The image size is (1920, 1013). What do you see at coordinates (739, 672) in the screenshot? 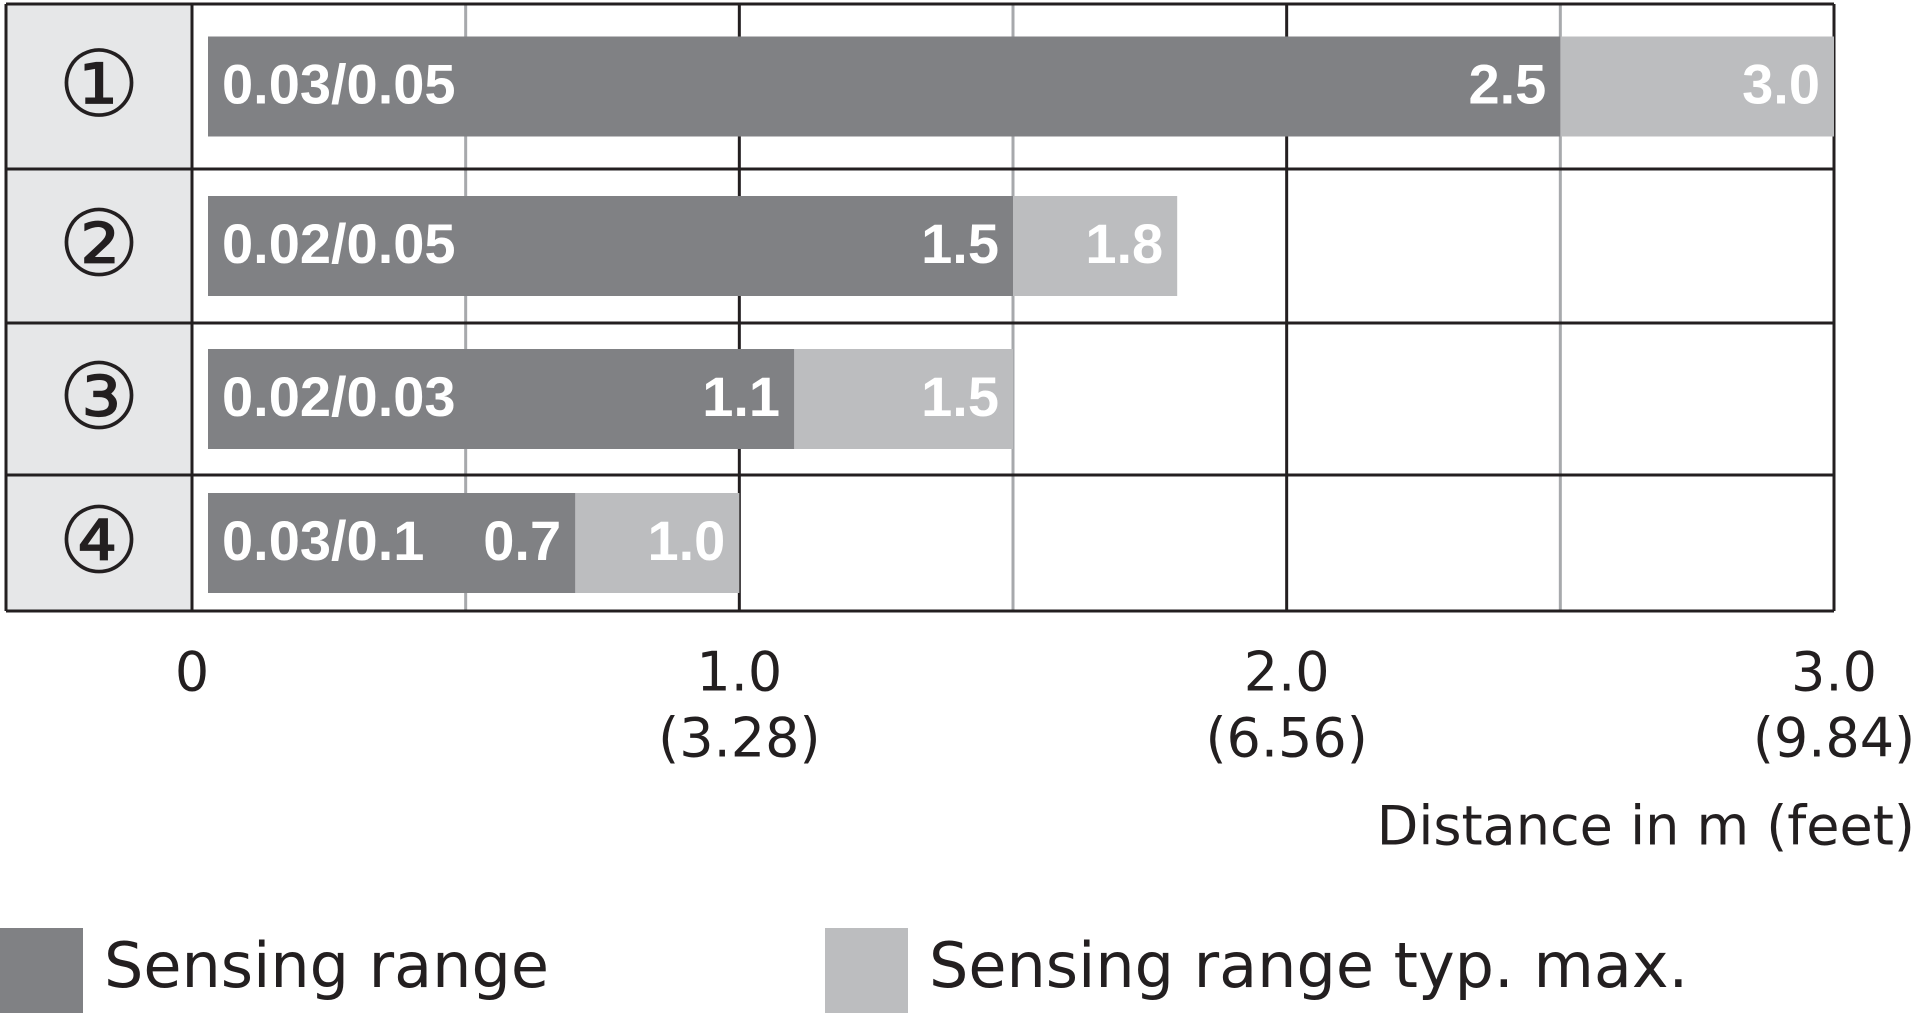
I see `x-tick-label: 1.0` at bounding box center [739, 672].